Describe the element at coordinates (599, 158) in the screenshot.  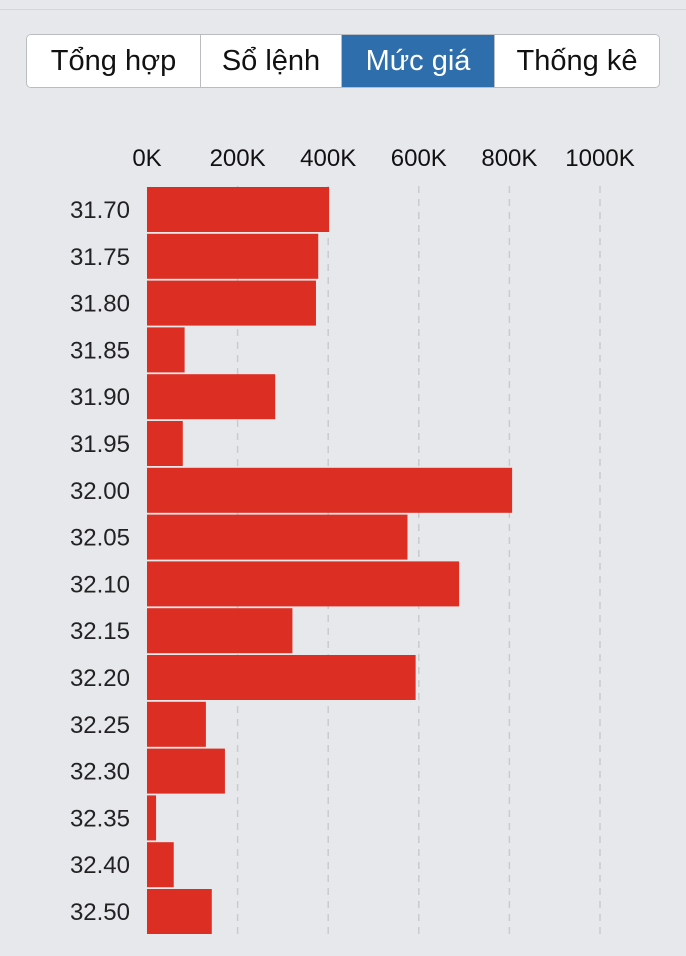
I see `x-tick-label: 1000K` at that location.